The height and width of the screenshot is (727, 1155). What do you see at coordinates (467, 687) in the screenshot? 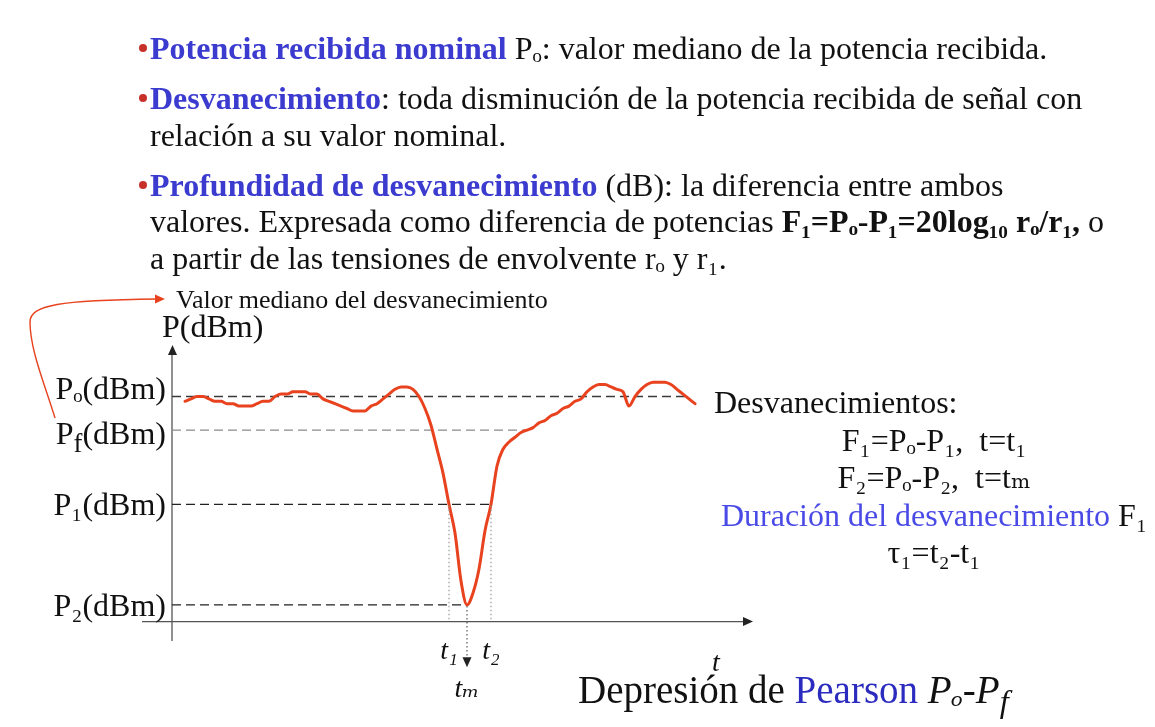
I see `x-tick-label: tₘ` at bounding box center [467, 687].